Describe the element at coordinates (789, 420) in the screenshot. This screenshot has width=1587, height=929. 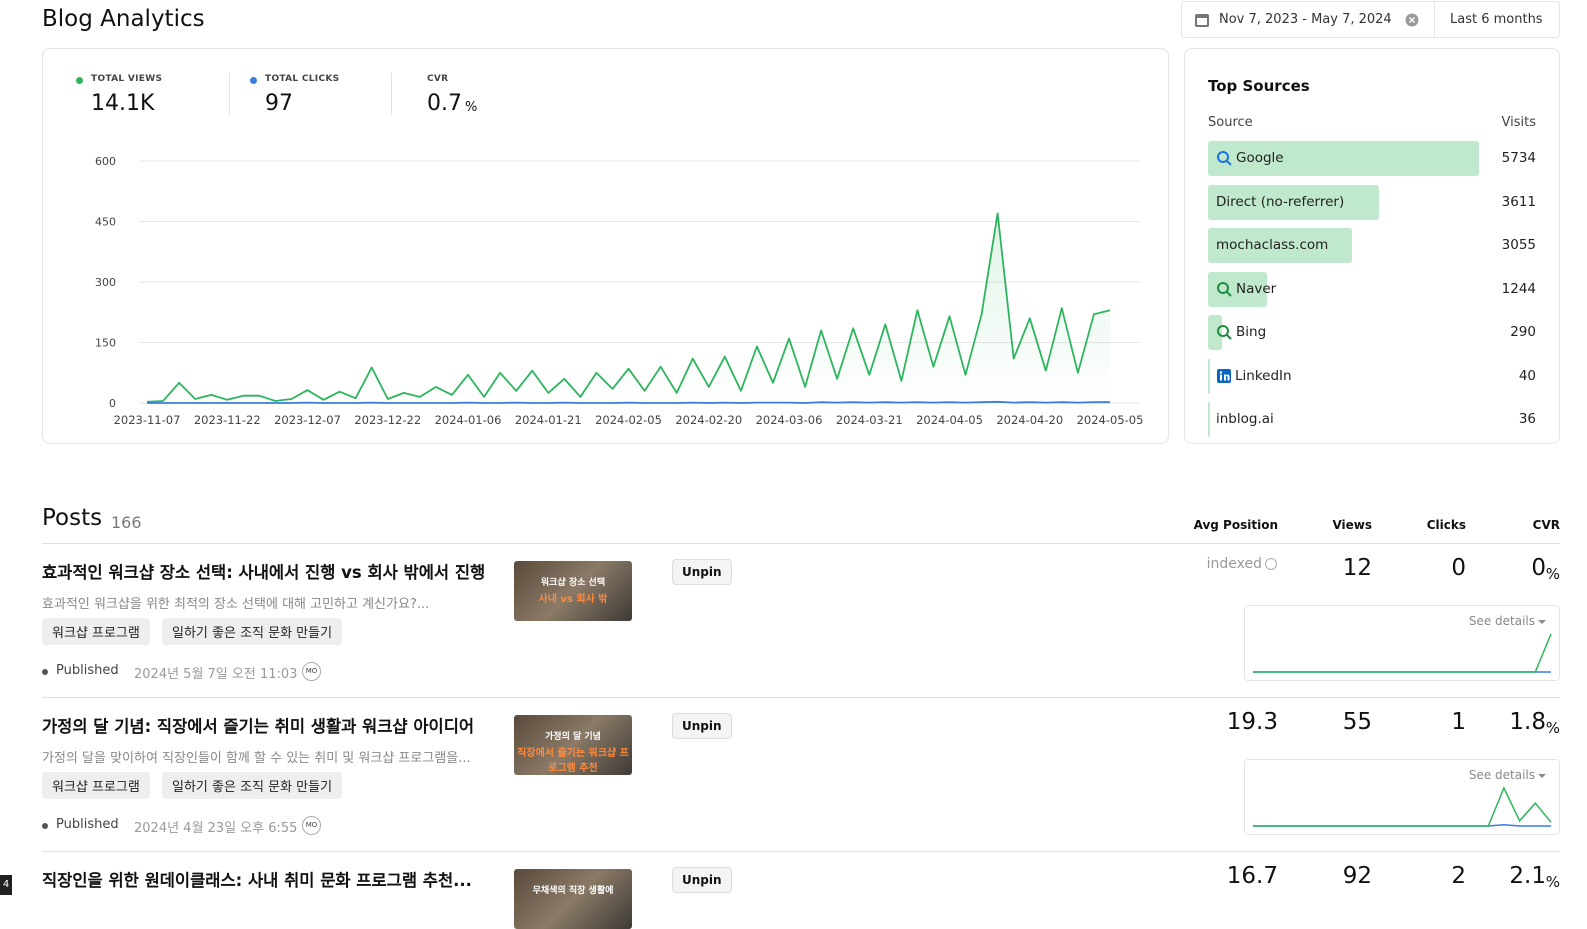
I see `x-tick-label: 2024-03-06` at that location.